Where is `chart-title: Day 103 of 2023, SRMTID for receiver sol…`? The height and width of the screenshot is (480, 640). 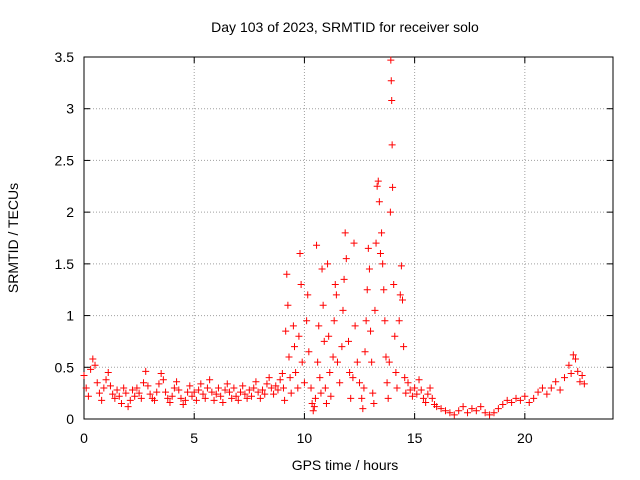
chart-title: Day 103 of 2023, SRMTID for receiver sol… is located at coordinates (345, 27).